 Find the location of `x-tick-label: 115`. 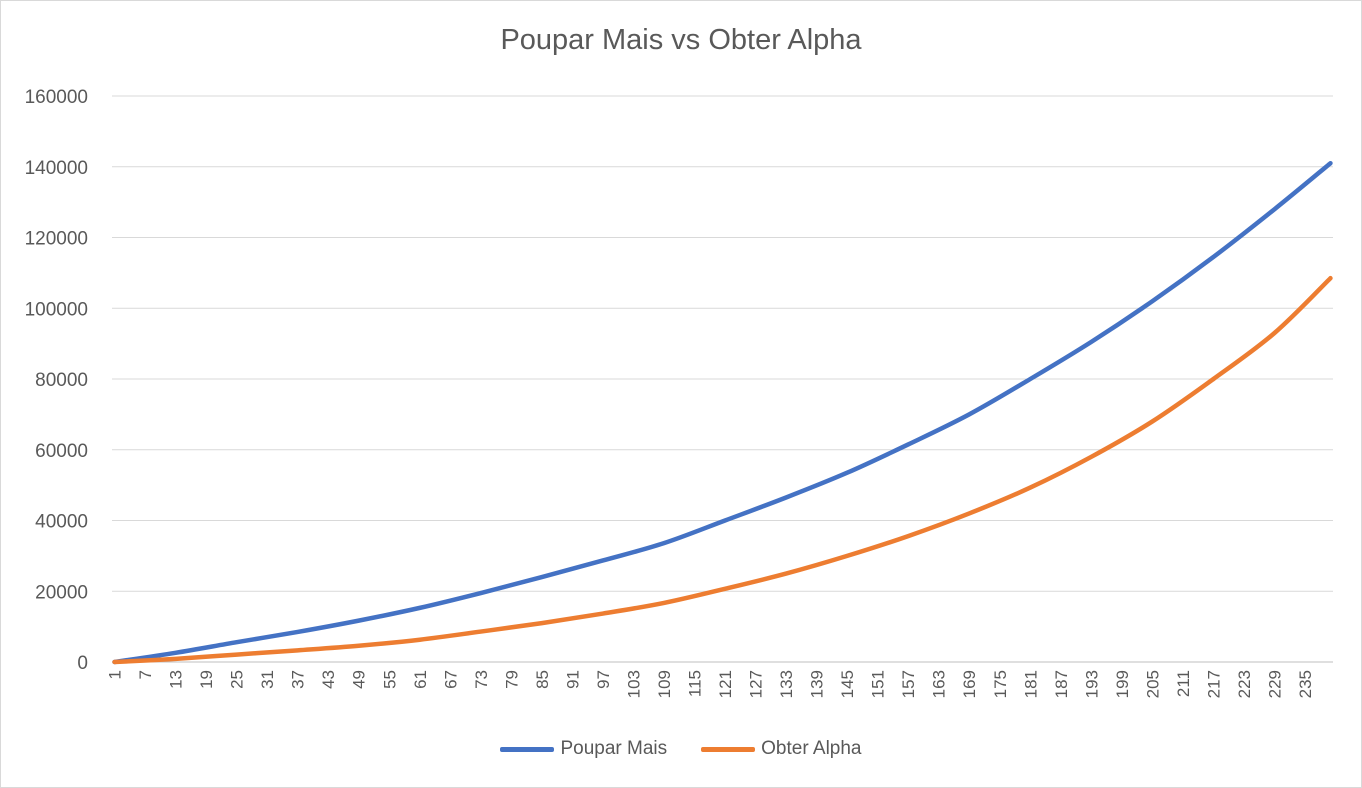

x-tick-label: 115 is located at coordinates (695, 683).